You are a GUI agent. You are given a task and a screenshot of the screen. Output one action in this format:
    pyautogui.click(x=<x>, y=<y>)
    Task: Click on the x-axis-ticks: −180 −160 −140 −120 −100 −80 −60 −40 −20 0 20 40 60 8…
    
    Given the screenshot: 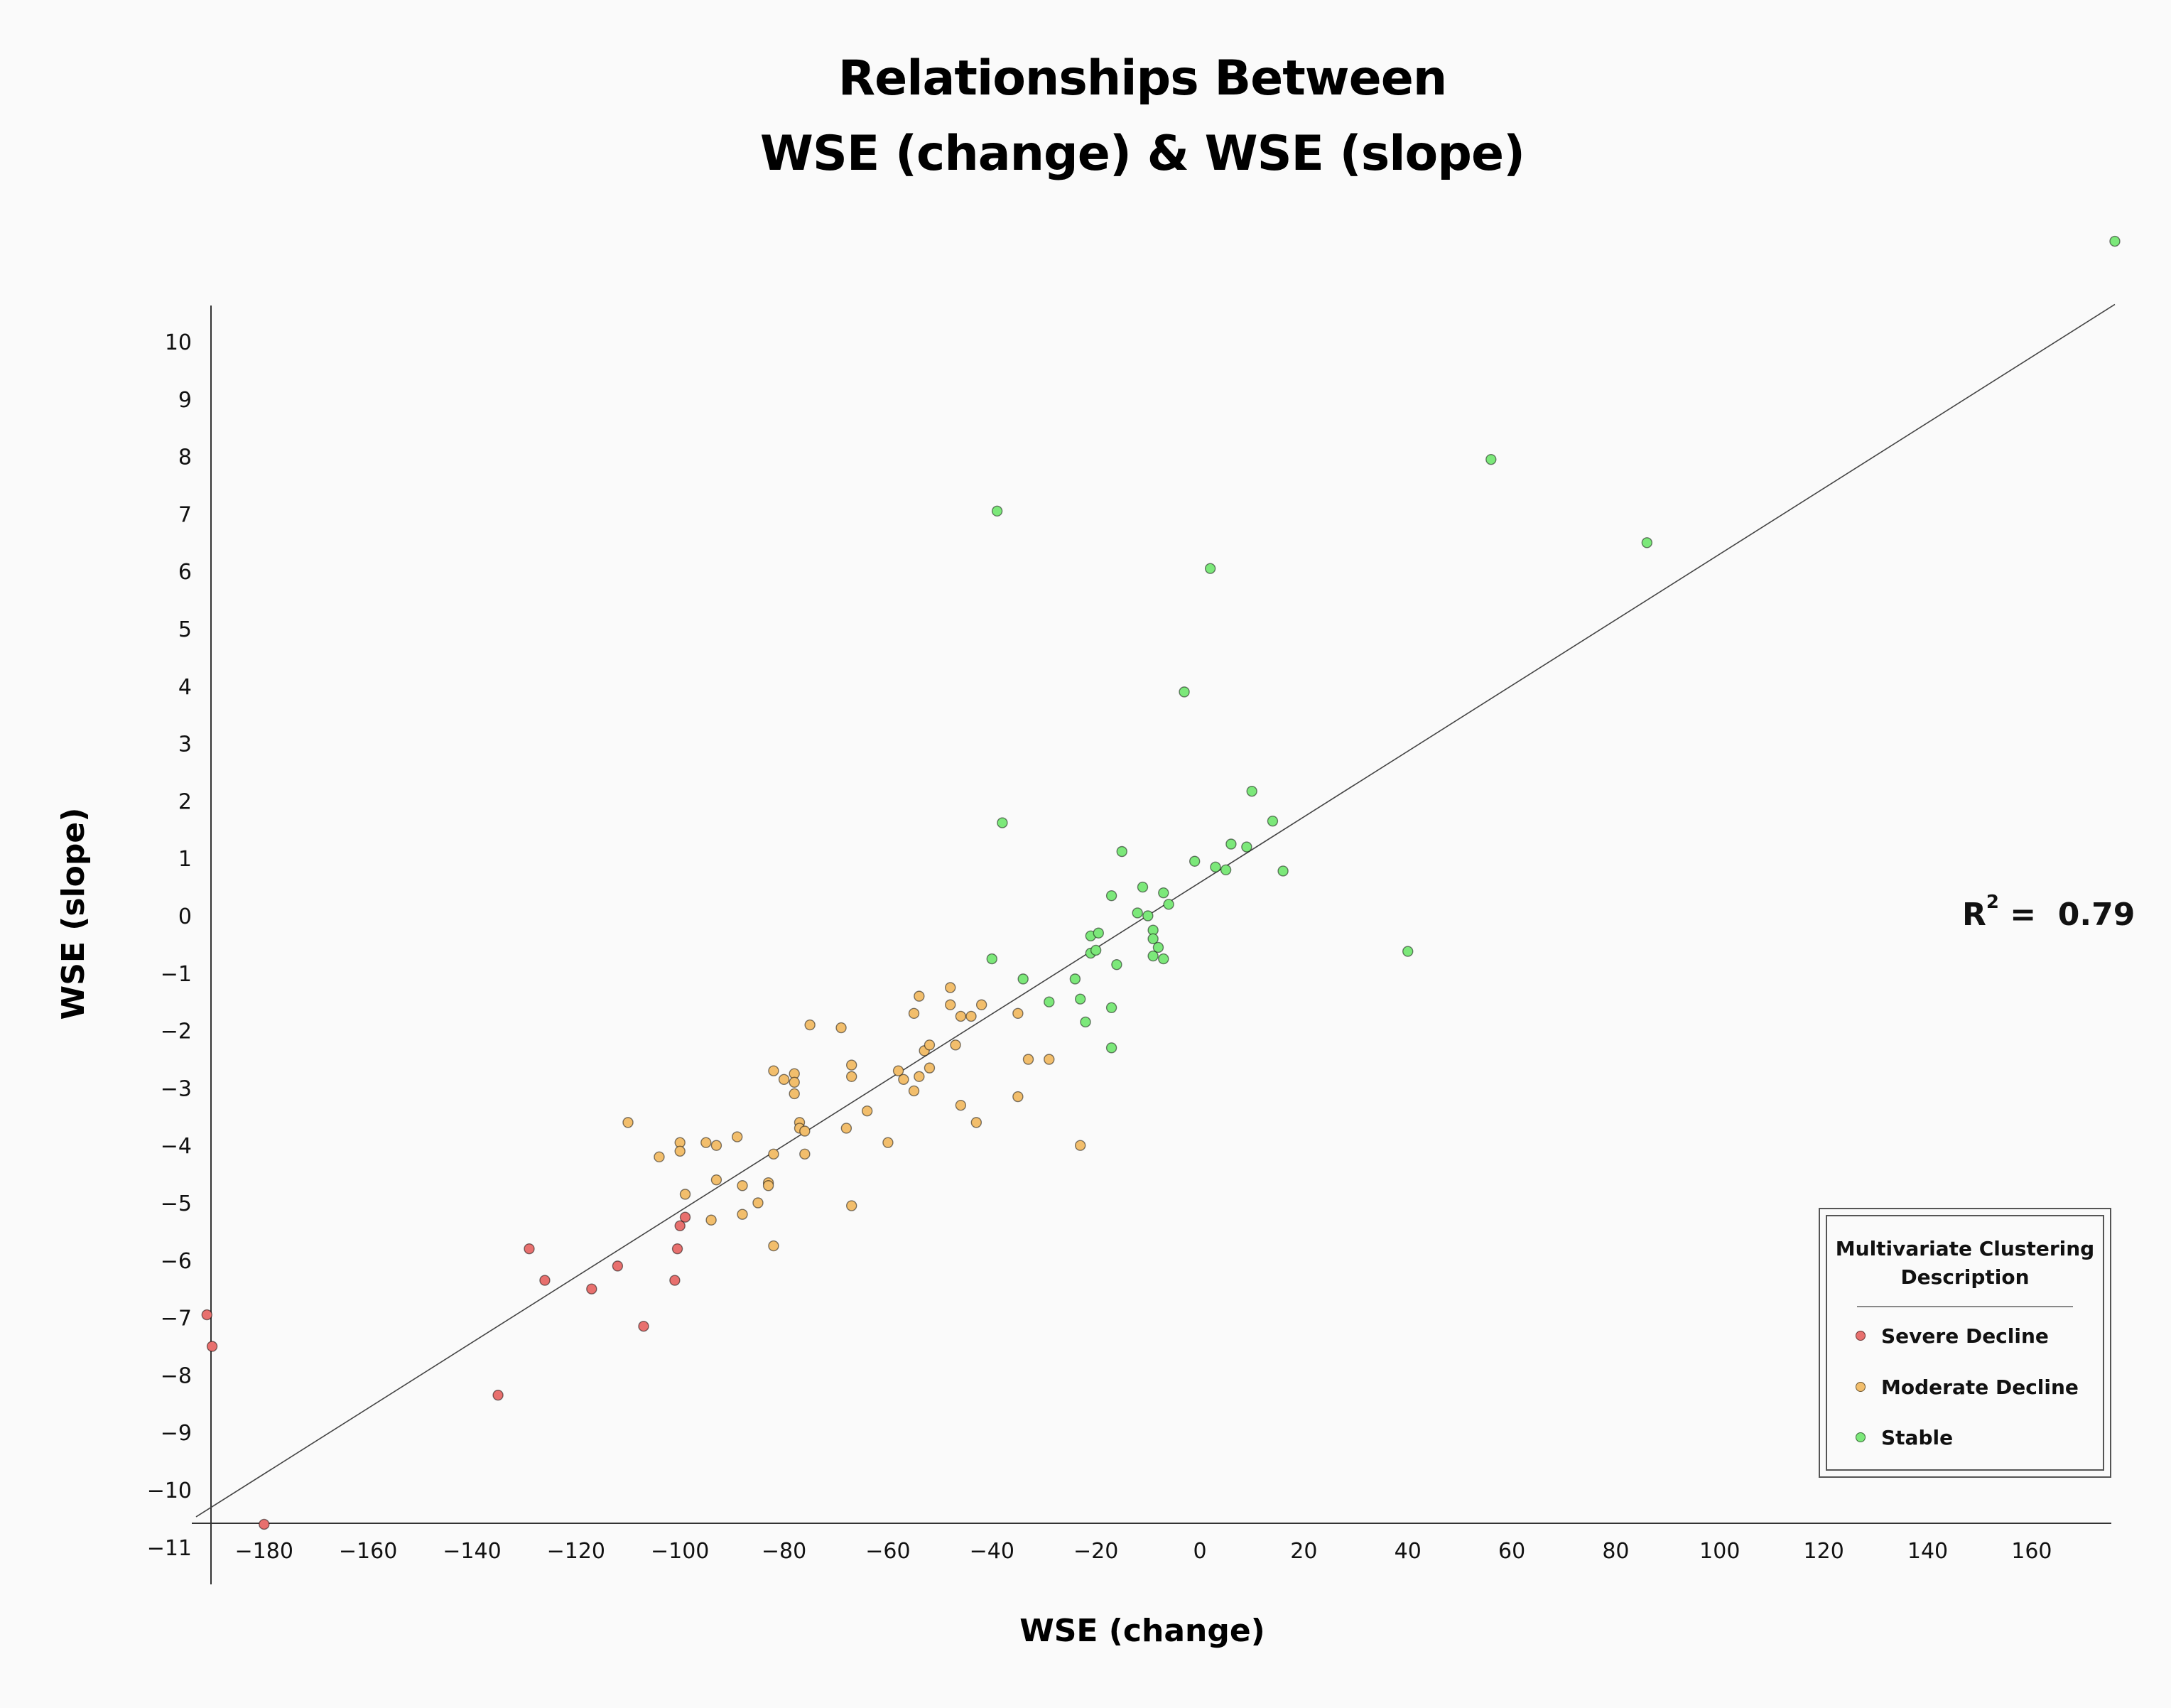 What is the action you would take?
    pyautogui.click(x=1143, y=1551)
    